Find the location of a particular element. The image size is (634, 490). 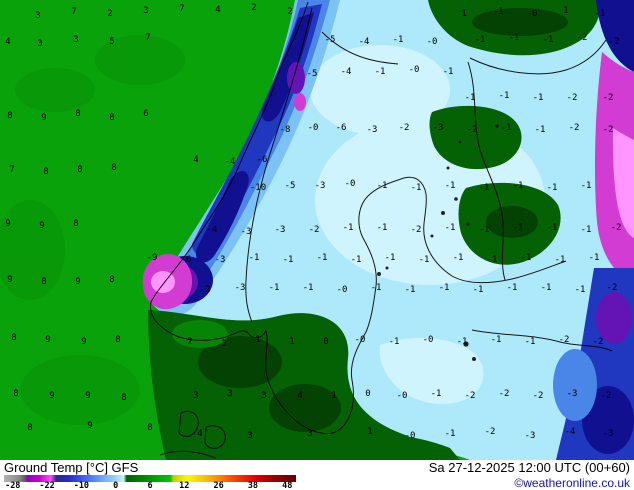

lakes-and-islands is located at coordinates (438, 242).